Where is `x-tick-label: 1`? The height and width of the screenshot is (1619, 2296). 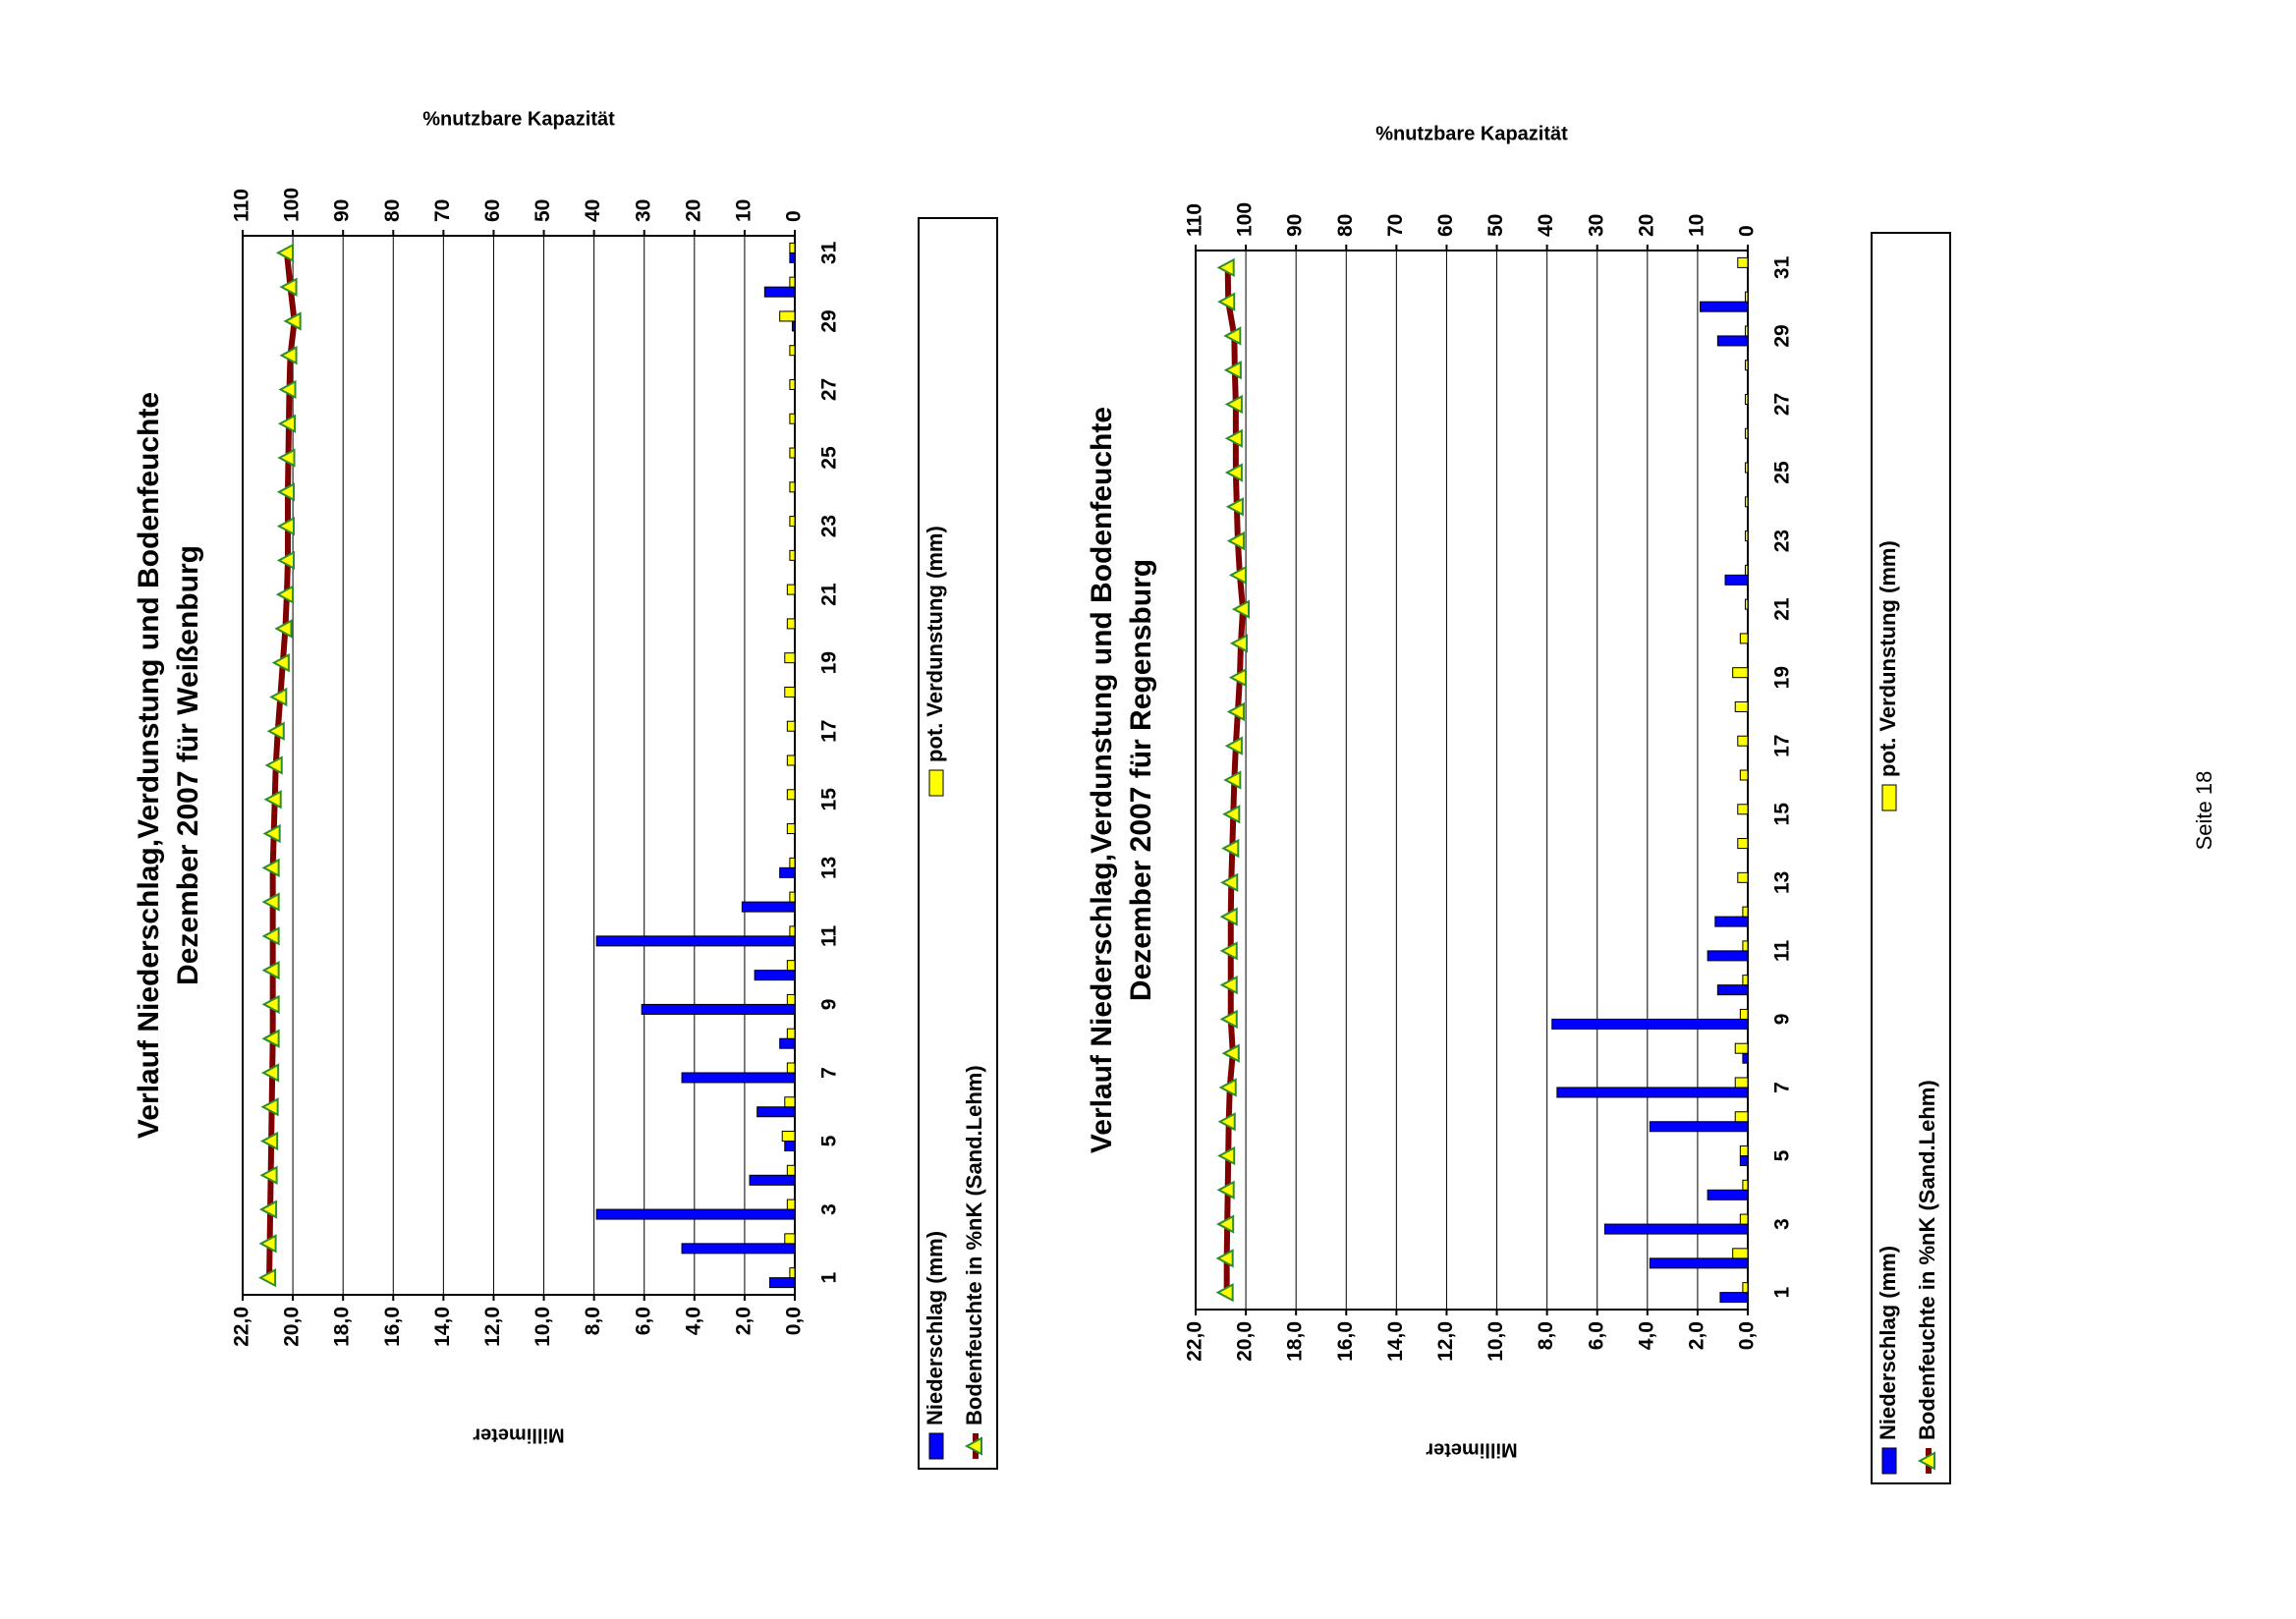 x-tick-label: 1 is located at coordinates (829, 1277).